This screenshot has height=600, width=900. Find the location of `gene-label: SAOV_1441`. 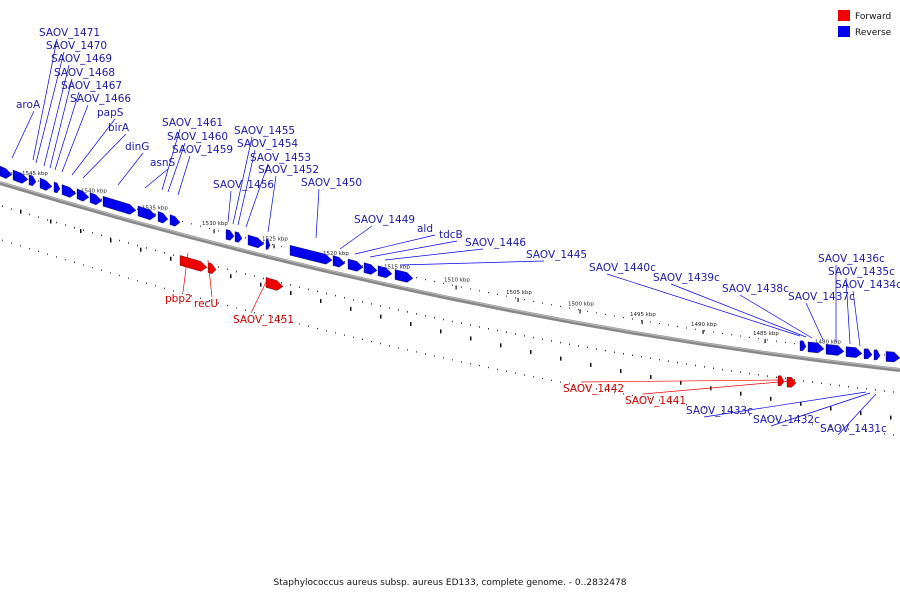

gene-label: SAOV_1441 is located at coordinates (655, 401).